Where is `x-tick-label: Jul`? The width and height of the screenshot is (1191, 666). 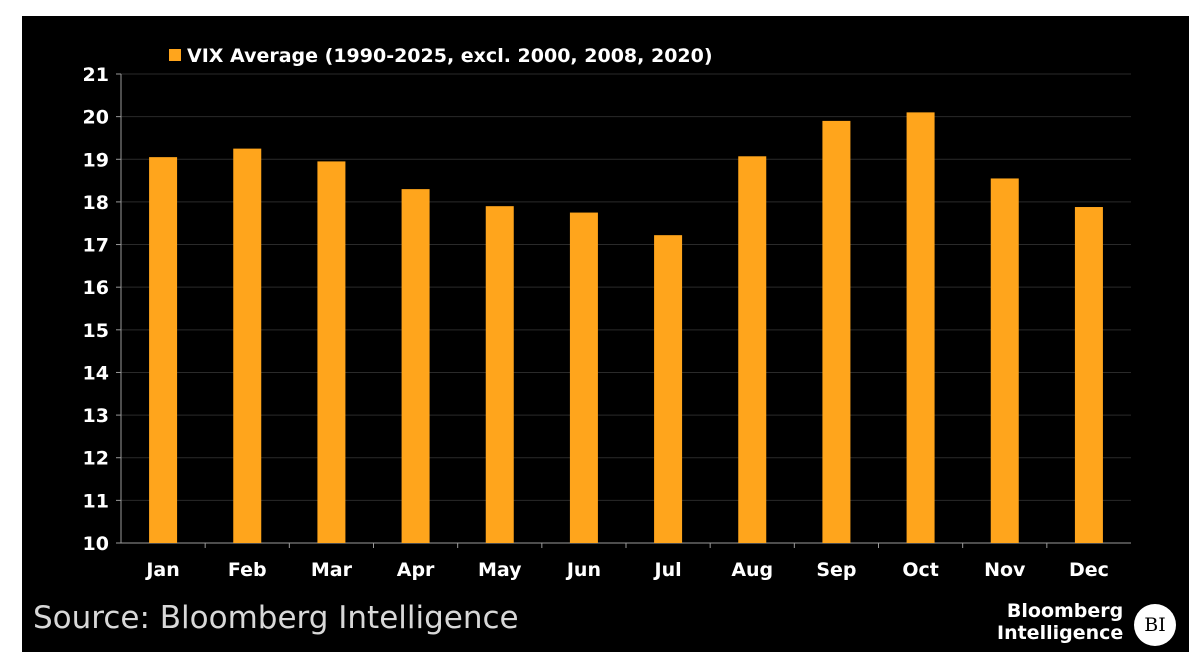 x-tick-label: Jul is located at coordinates (667, 570).